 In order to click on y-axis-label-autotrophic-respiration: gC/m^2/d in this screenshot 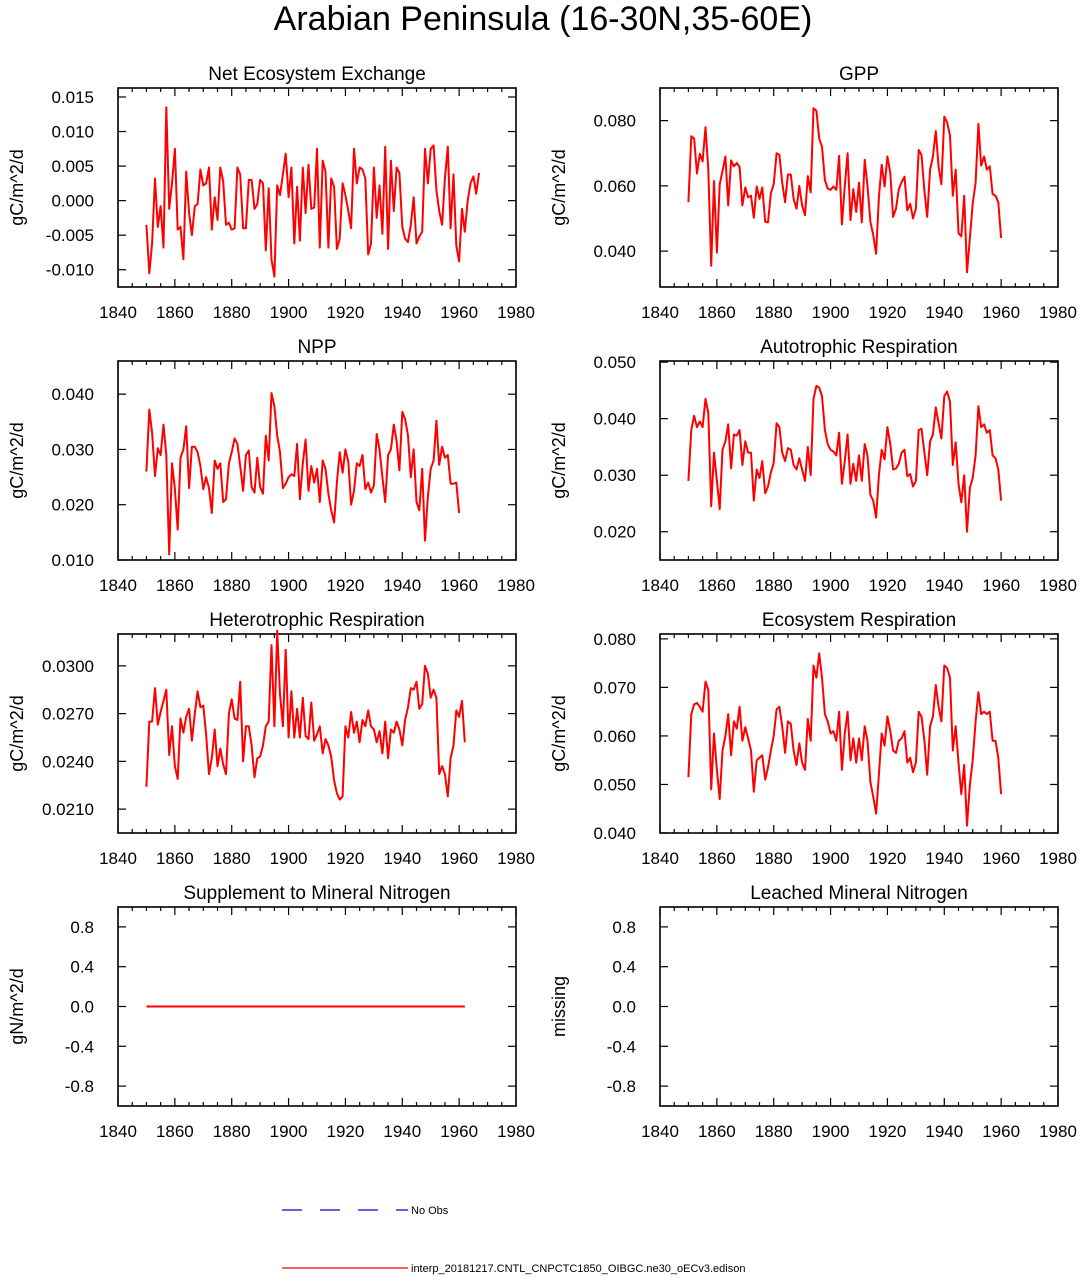, I will do `click(559, 460)`.